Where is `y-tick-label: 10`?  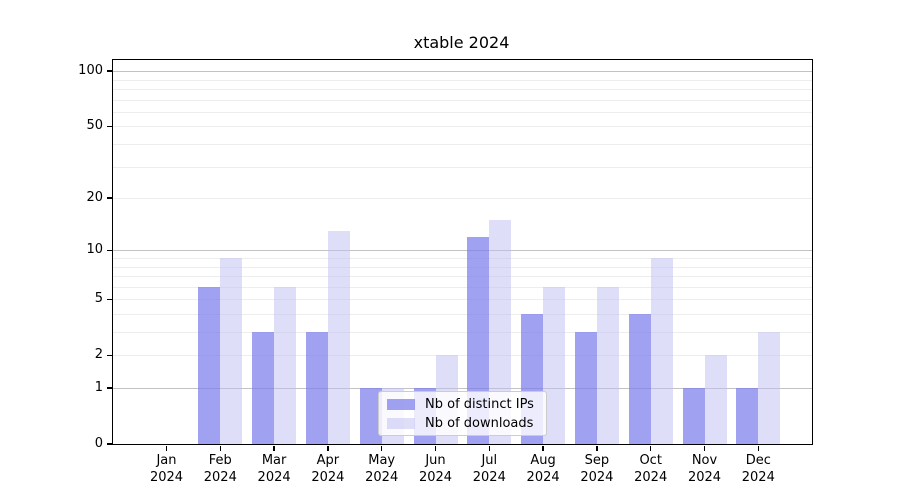 y-tick-label: 10 is located at coordinates (94, 250).